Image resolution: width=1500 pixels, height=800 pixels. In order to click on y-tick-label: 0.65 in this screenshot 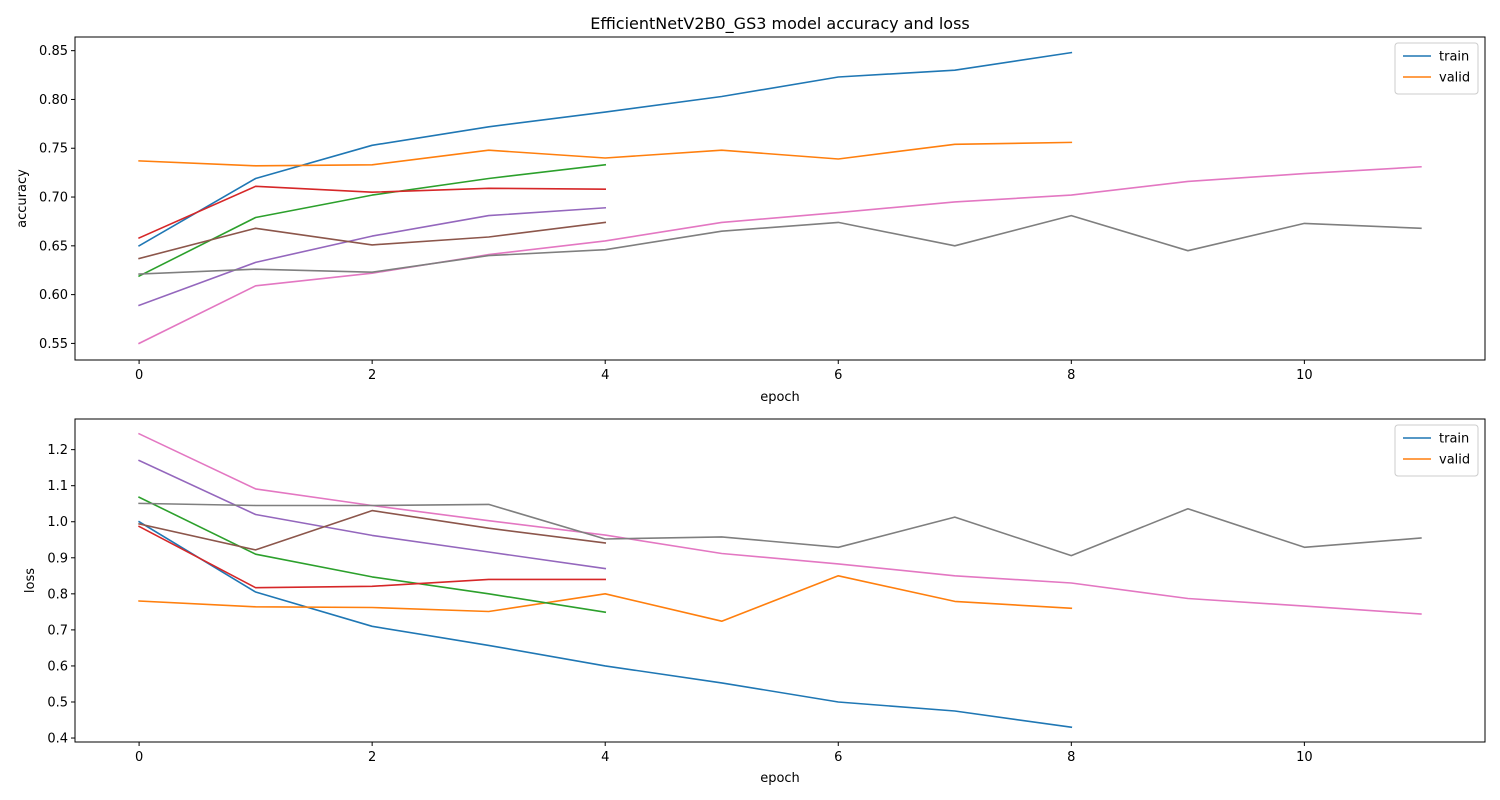, I will do `click(53, 246)`.